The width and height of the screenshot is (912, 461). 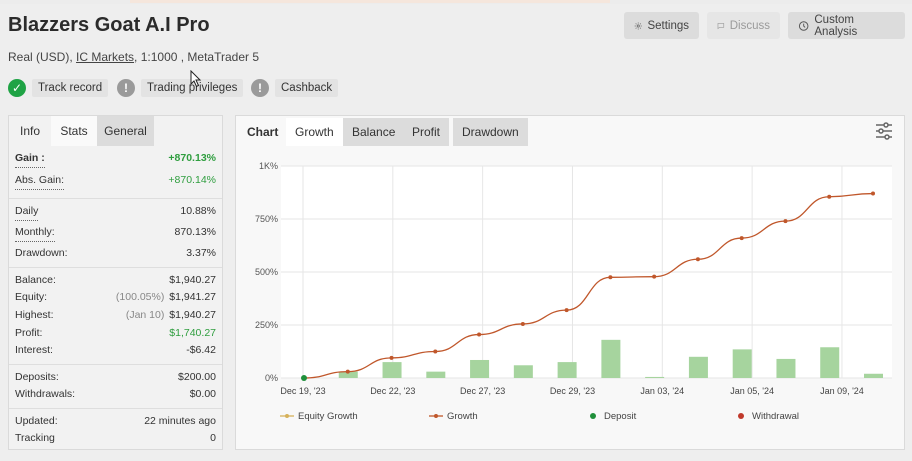 I want to click on stat-highest: Highest: (Jan 10) $1,940.27, so click(x=115, y=317).